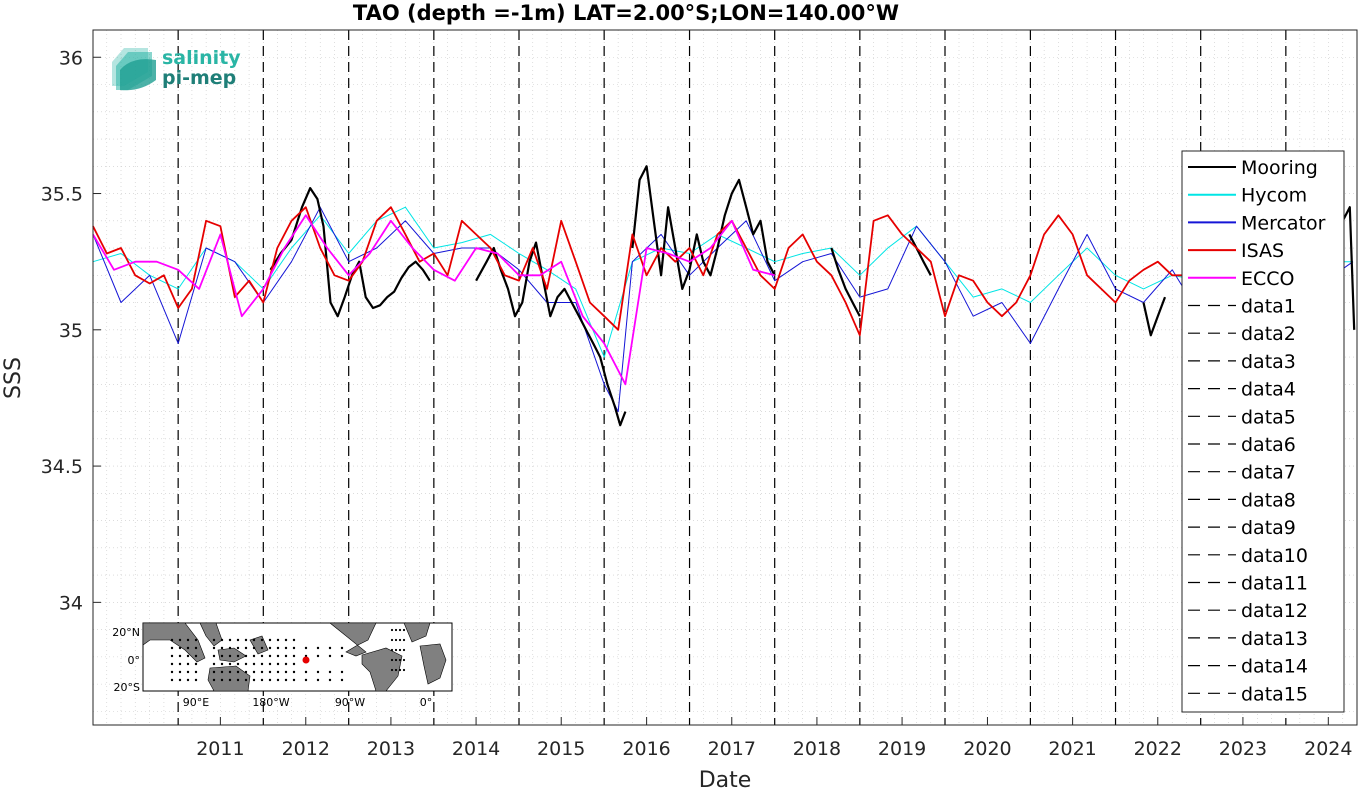 The image size is (1359, 790). What do you see at coordinates (220, 749) in the screenshot?
I see `x-tick-label: 2011` at bounding box center [220, 749].